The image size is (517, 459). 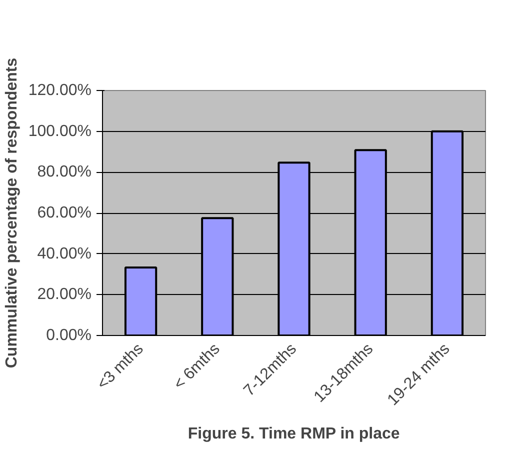 I want to click on y-tick-label: 80.00%, so click(x=64, y=172).